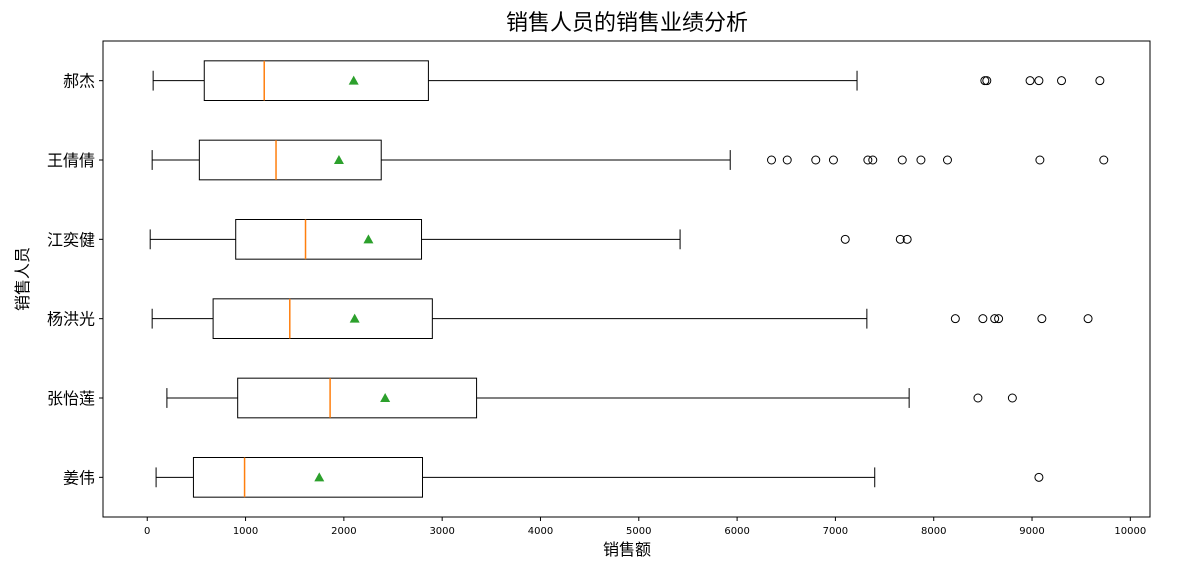  What do you see at coordinates (147, 531) in the screenshot?
I see `x-tick-label: 0` at bounding box center [147, 531].